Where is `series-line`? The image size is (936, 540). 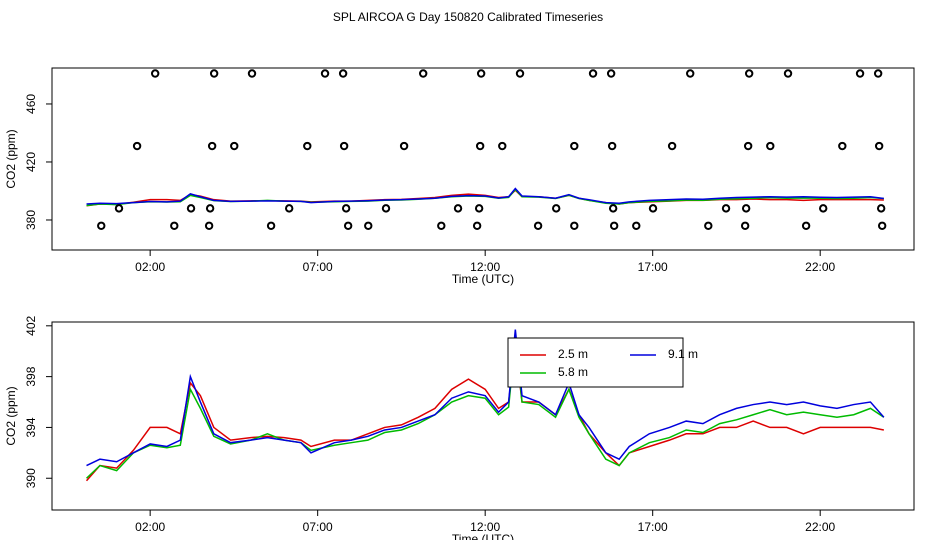 series-line is located at coordinates (485, 196).